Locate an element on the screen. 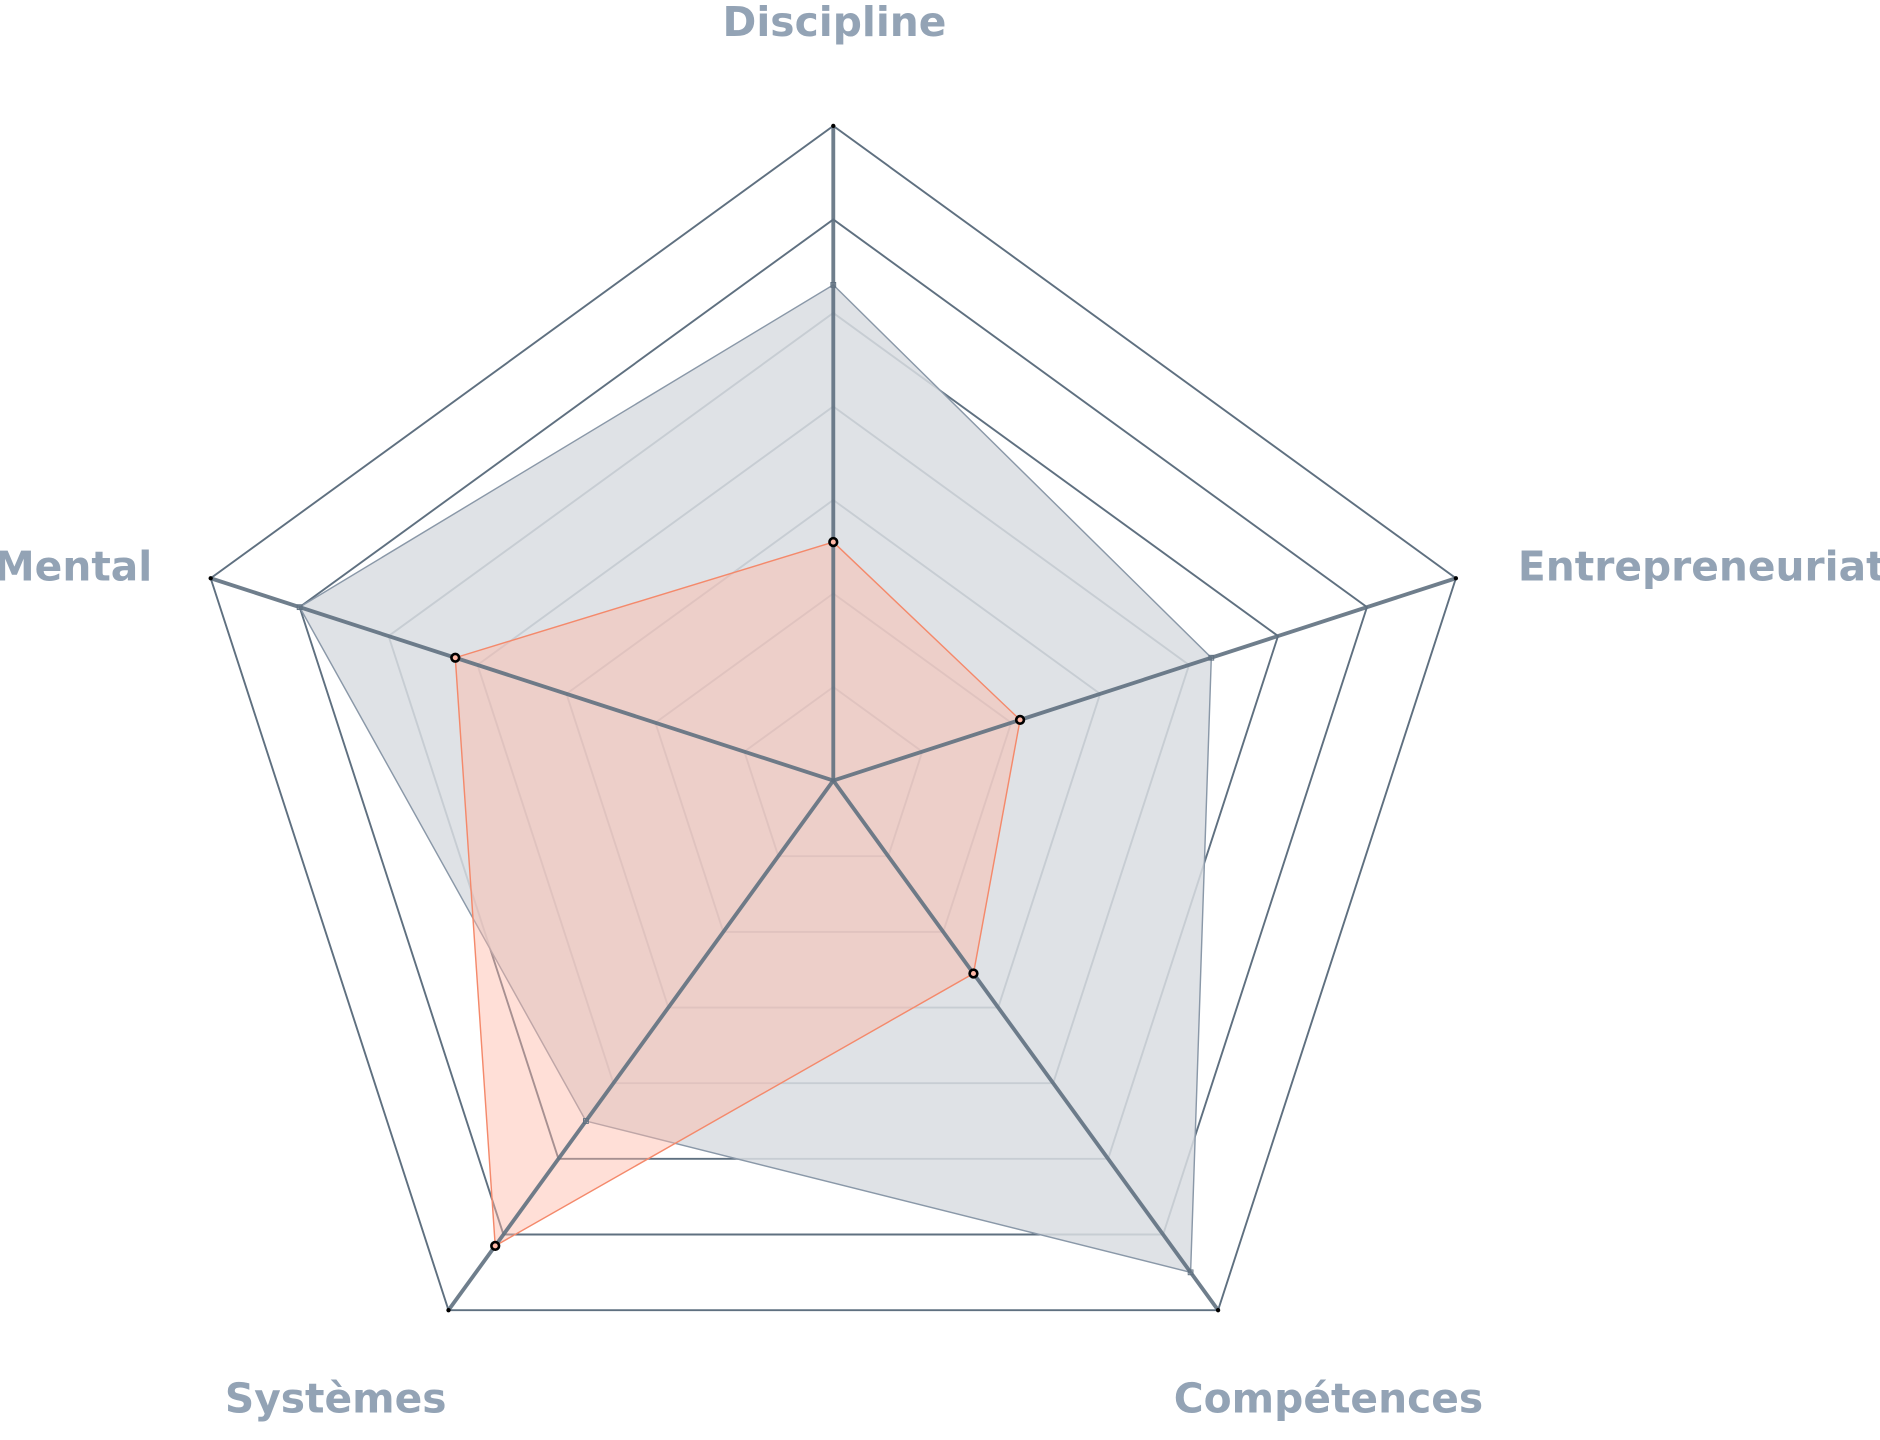  axis-label-mental: Mental is located at coordinates (76, 566).